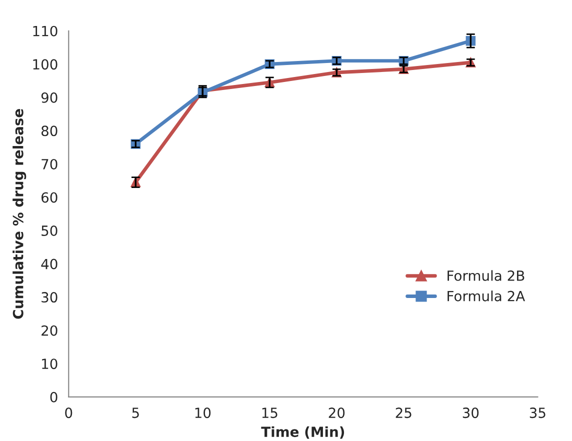 The height and width of the screenshot is (441, 572). Describe the element at coordinates (203, 413) in the screenshot. I see `x-tick-label: 10` at that location.